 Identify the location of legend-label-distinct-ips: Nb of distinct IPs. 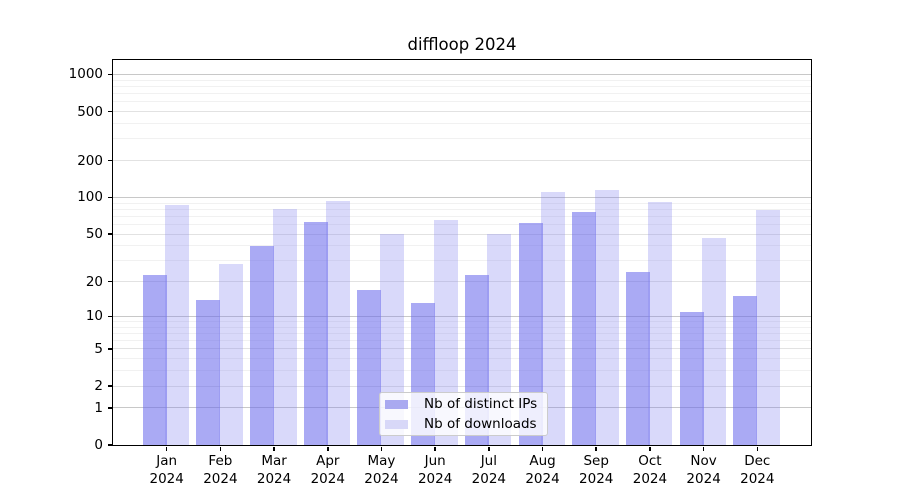
(481, 404).